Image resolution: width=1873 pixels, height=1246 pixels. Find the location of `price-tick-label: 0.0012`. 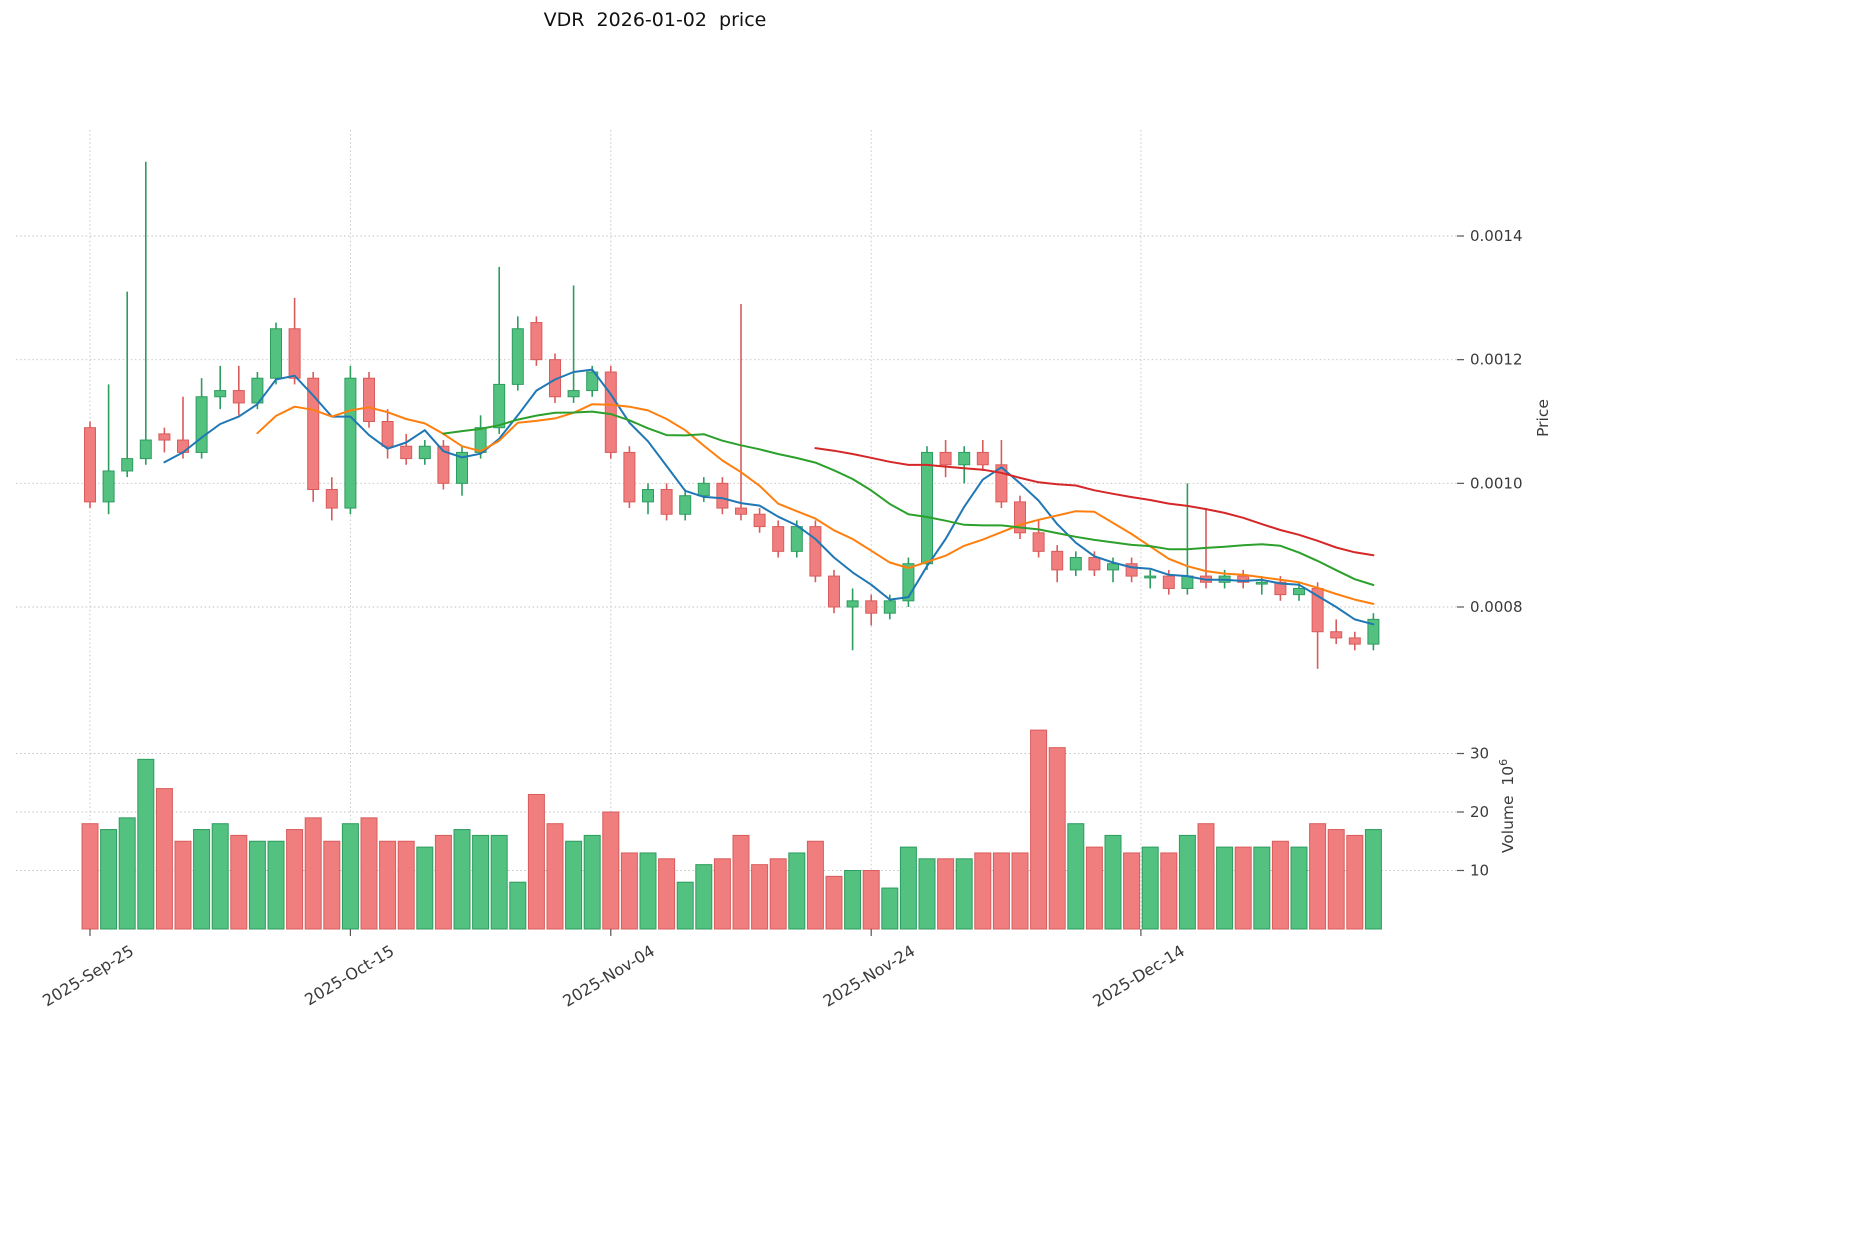

price-tick-label: 0.0012 is located at coordinates (1496, 360).